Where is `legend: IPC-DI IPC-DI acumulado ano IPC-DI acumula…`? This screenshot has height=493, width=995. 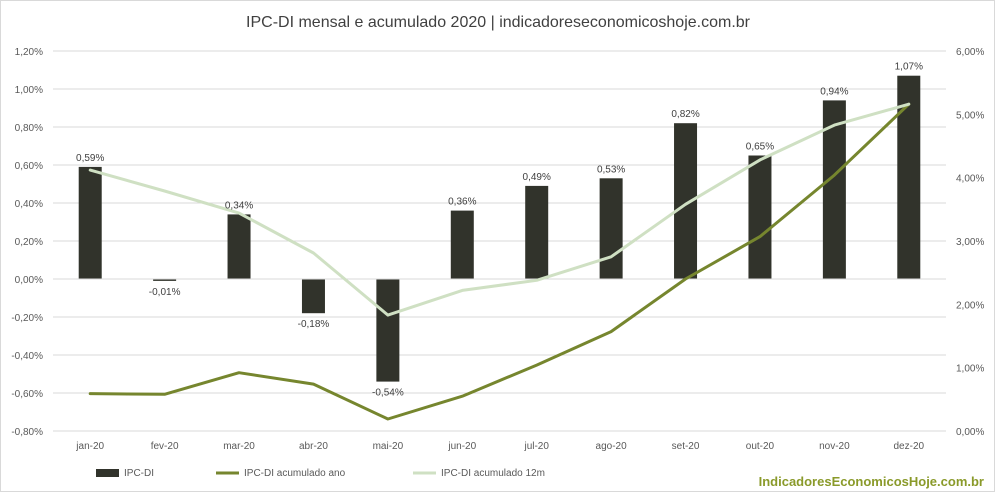 legend: IPC-DI IPC-DI acumulado ano IPC-DI acumula… is located at coordinates (320, 473).